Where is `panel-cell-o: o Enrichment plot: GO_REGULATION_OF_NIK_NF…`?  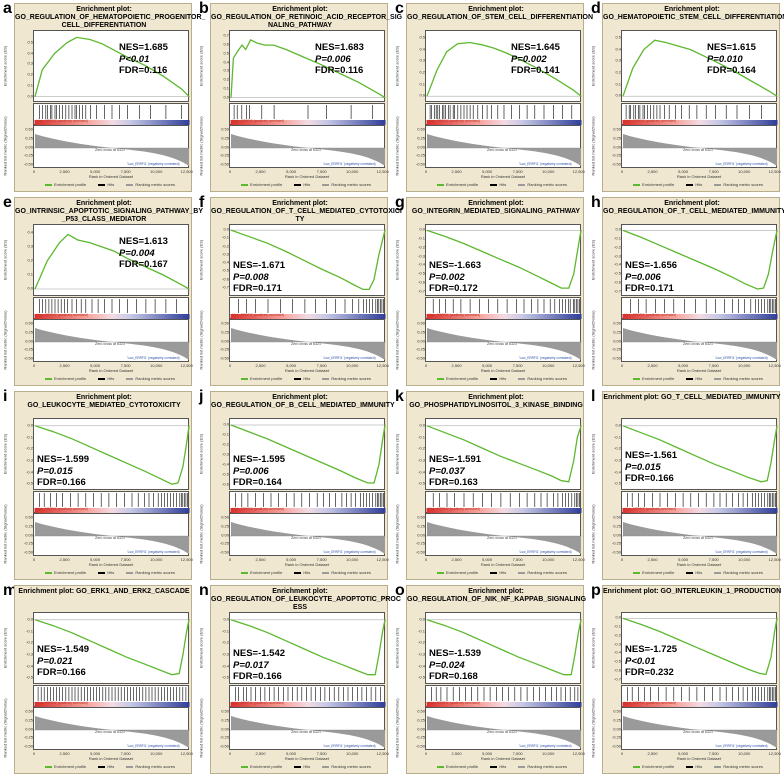 panel-cell-o: o Enrichment plot: GO_REGULATION_OF_NIK_NF… is located at coordinates (490, 679).